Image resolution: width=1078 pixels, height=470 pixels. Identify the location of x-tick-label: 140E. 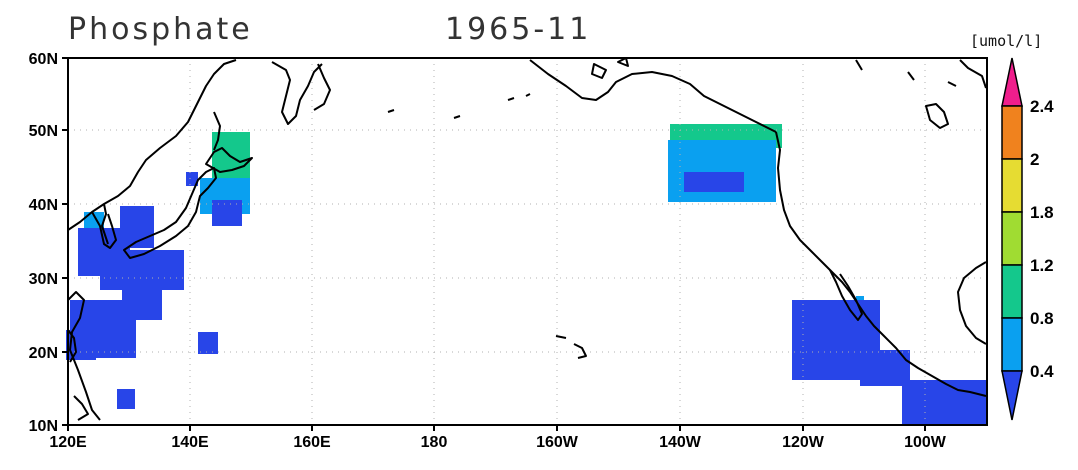
(190, 442).